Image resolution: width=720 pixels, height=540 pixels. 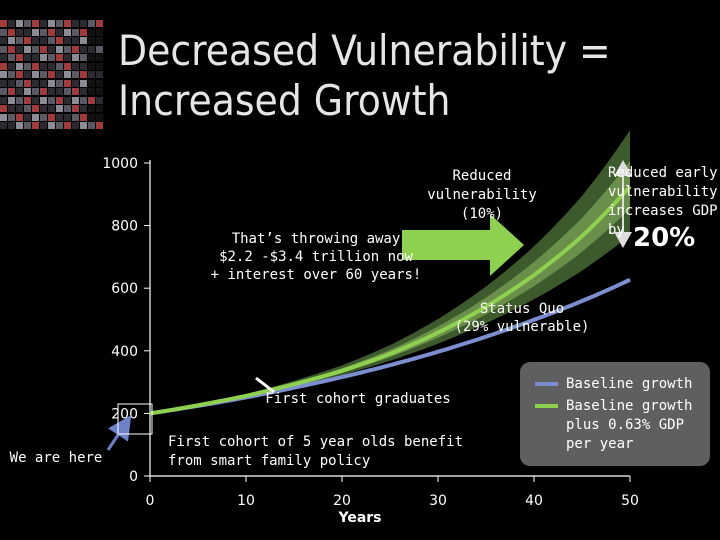 I want to click on legend-label-boosted: Baseline growth plus 0.63% GDP per year, so click(x=629, y=425).